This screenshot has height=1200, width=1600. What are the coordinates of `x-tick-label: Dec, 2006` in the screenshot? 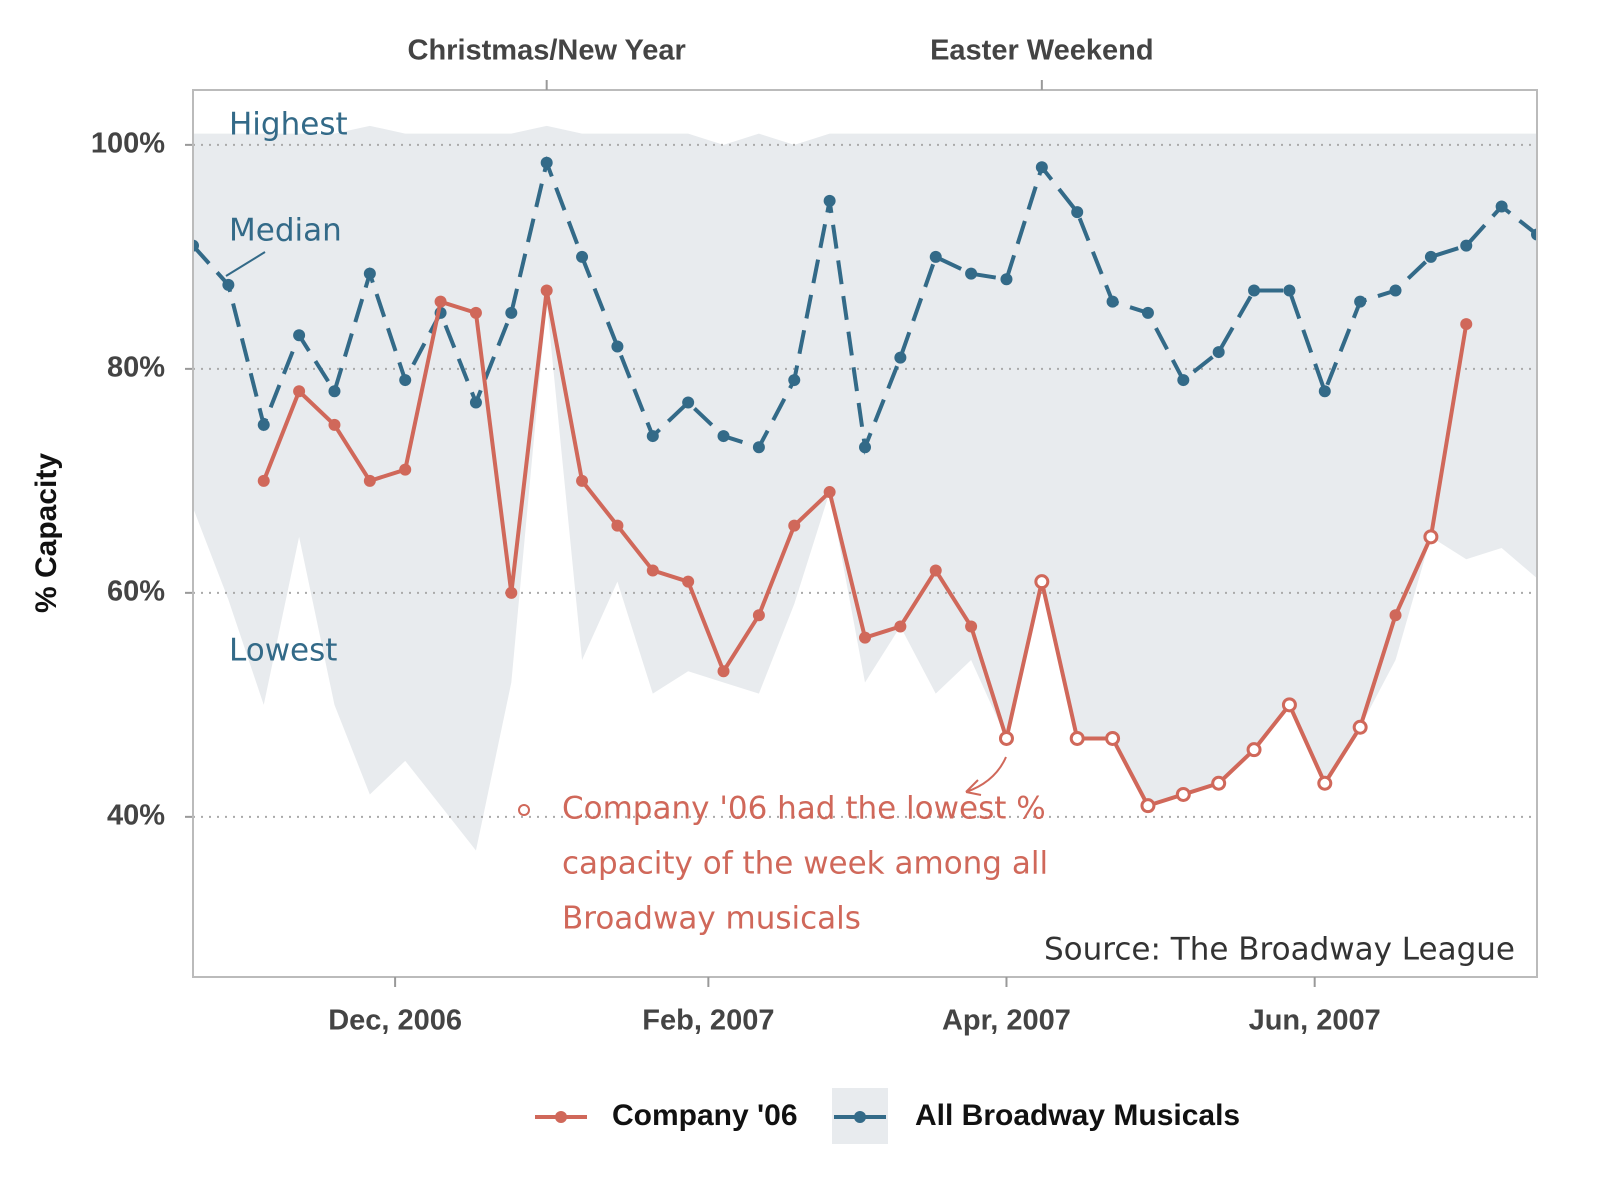 It's located at (395, 1021).